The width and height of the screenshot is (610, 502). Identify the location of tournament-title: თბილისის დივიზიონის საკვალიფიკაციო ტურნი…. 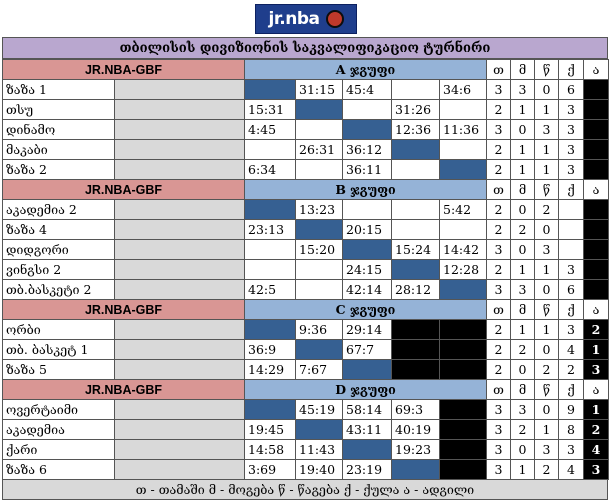
(305, 48).